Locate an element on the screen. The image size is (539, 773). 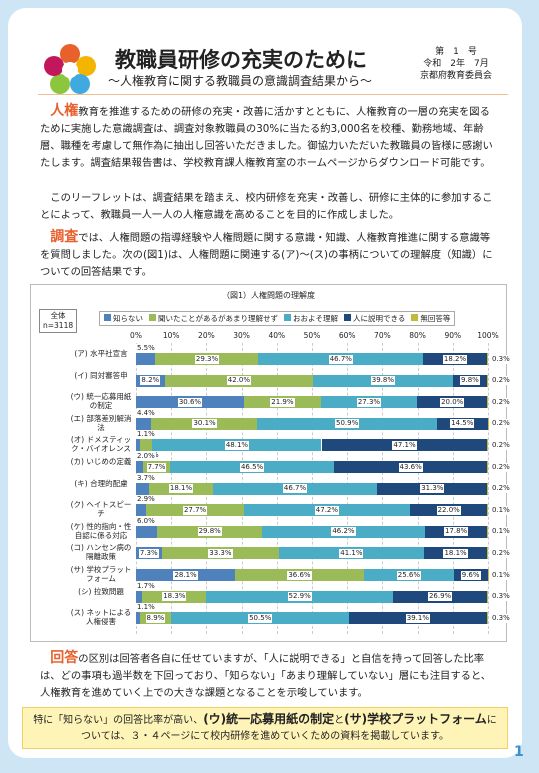
x-tick-label: 20% is located at coordinates (206, 335).